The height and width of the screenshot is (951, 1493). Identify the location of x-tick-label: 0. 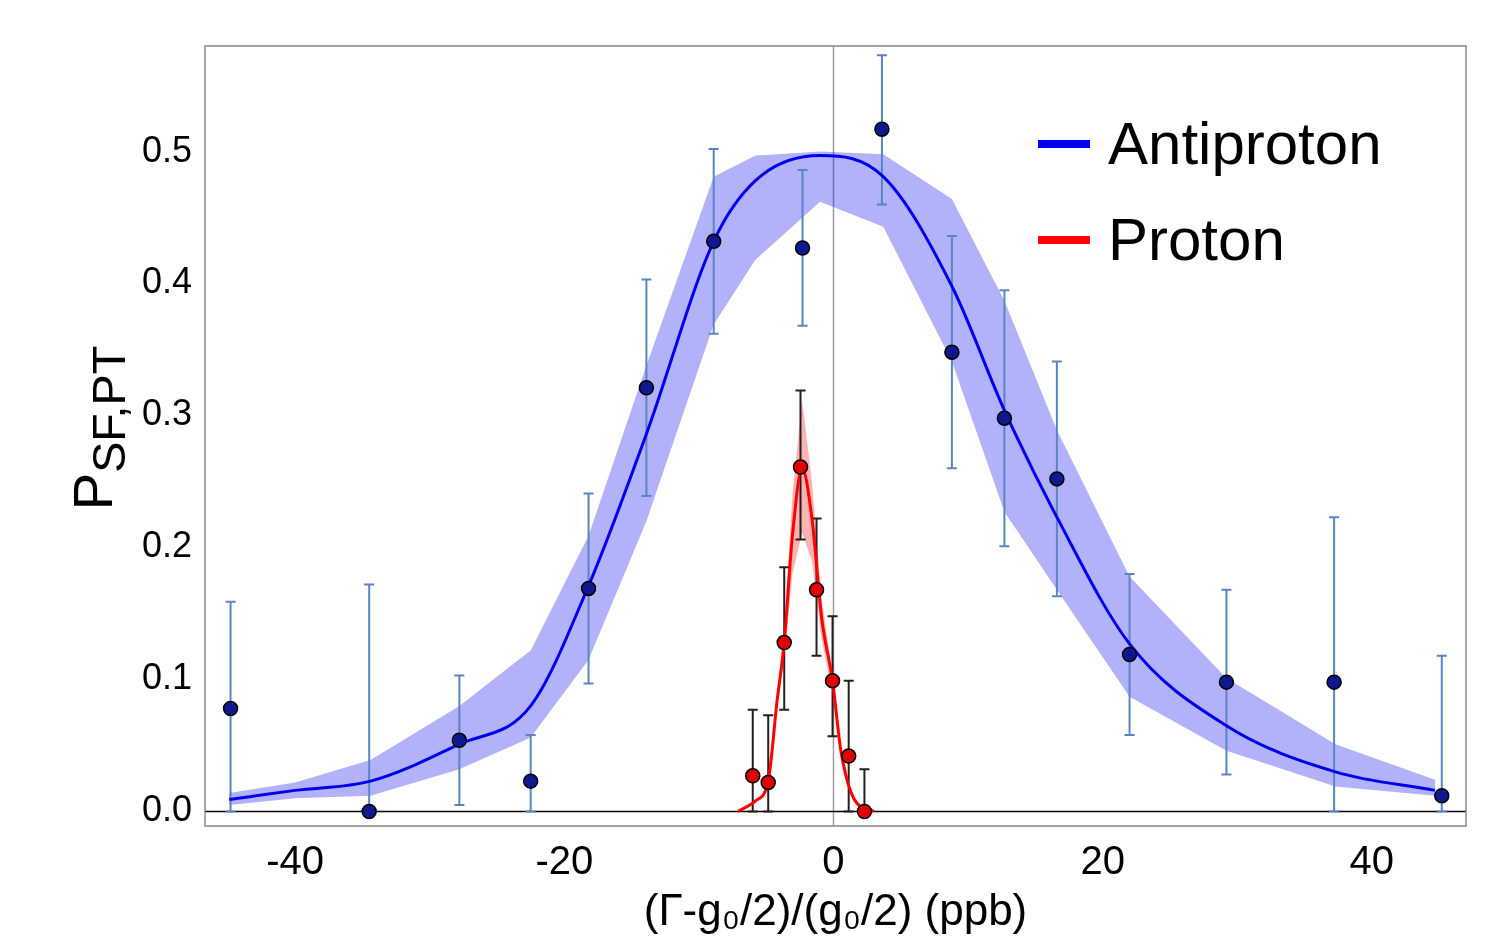
(833, 860).